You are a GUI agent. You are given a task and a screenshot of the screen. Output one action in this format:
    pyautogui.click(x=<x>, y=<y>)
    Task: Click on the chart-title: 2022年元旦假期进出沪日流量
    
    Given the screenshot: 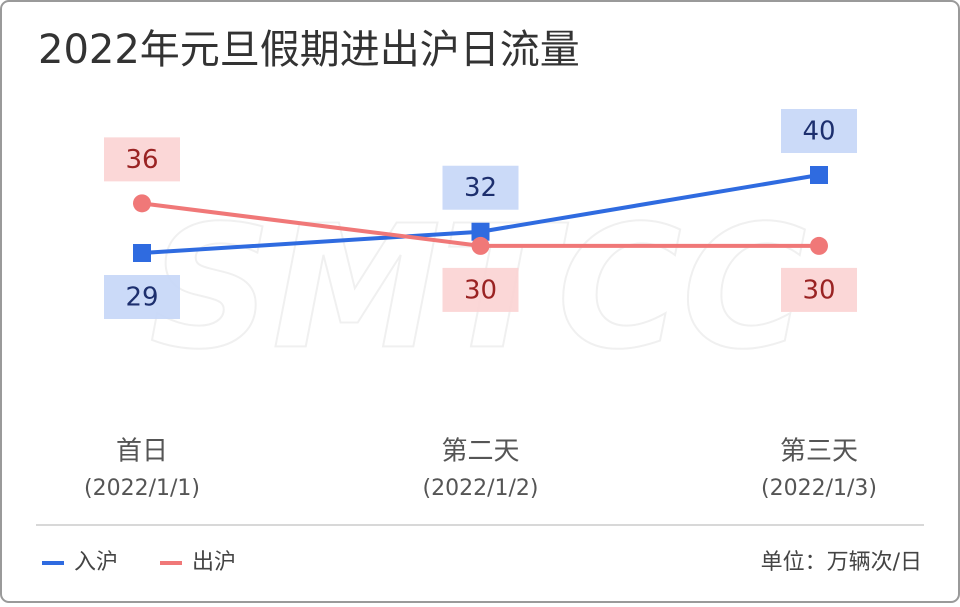 What is the action you would take?
    pyautogui.click(x=309, y=50)
    